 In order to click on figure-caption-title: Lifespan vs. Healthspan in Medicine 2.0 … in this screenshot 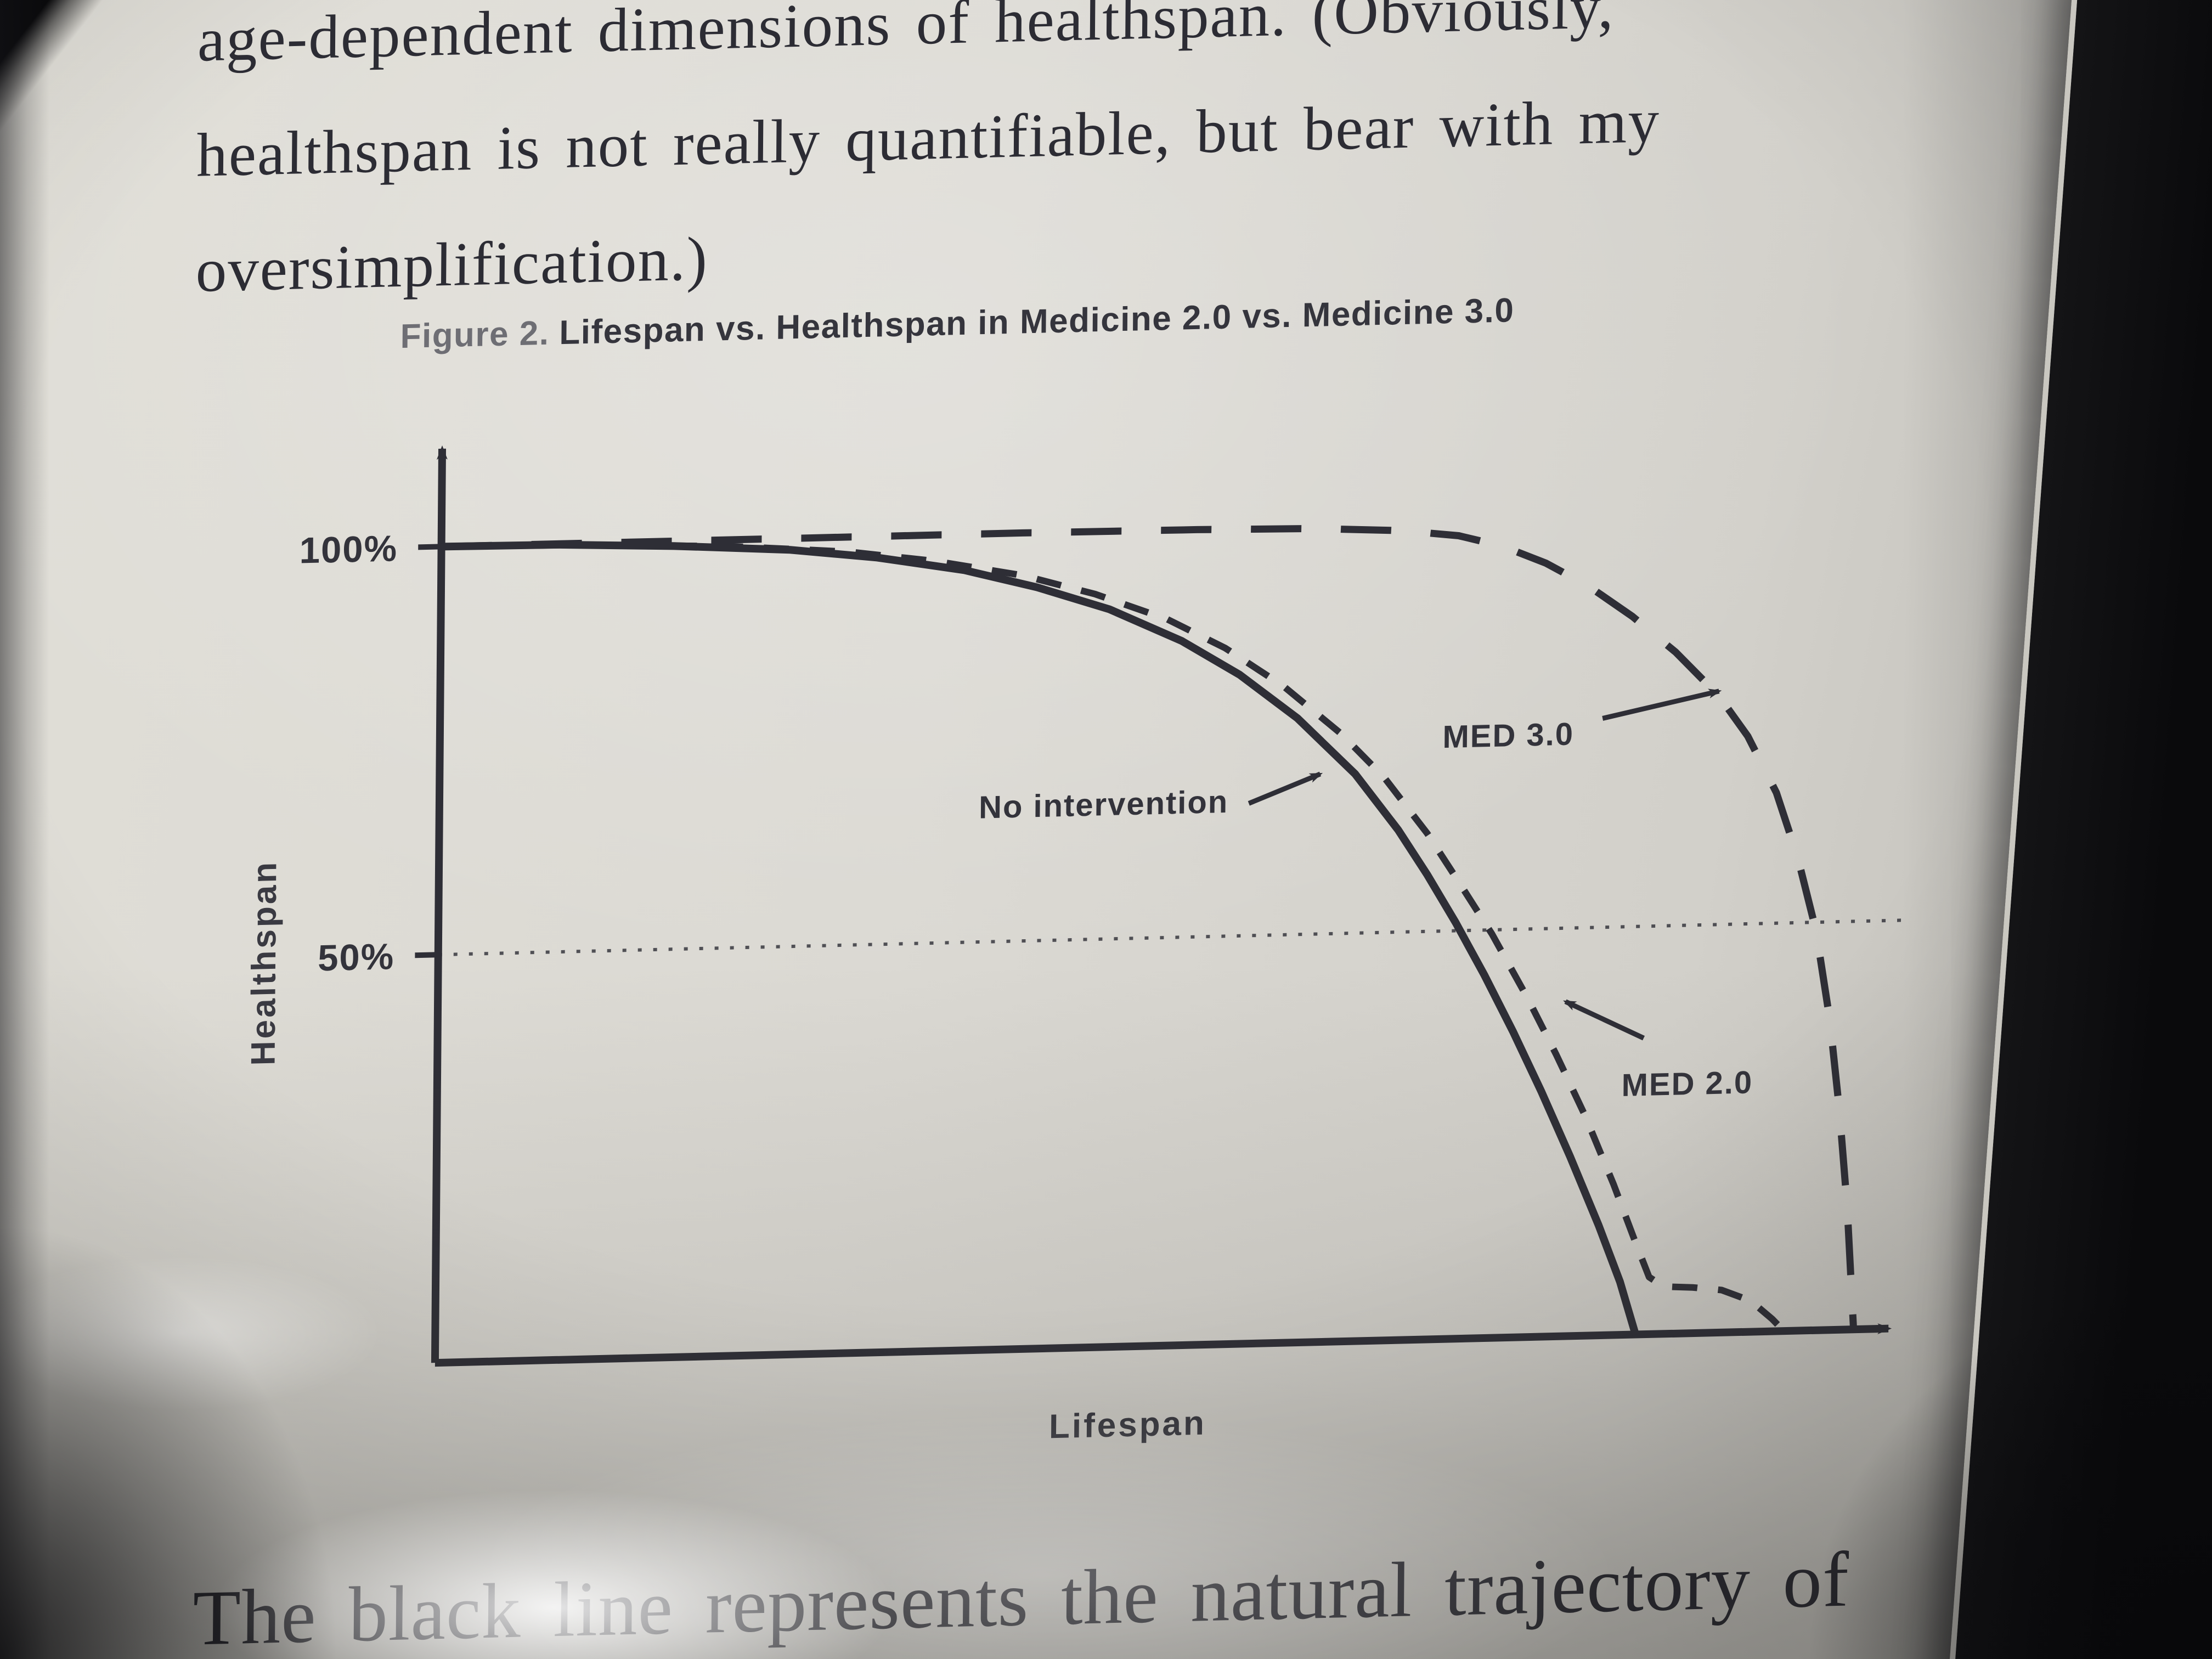, I will do `click(1037, 321)`.